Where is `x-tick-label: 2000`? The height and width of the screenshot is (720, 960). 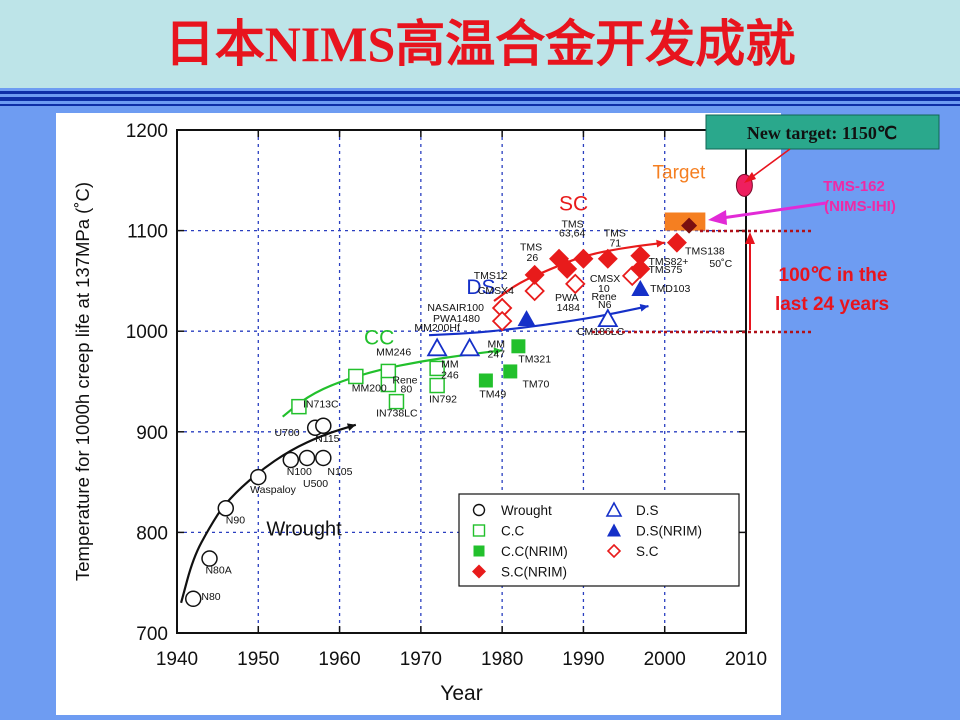
x-tick-label: 2000 is located at coordinates (665, 659).